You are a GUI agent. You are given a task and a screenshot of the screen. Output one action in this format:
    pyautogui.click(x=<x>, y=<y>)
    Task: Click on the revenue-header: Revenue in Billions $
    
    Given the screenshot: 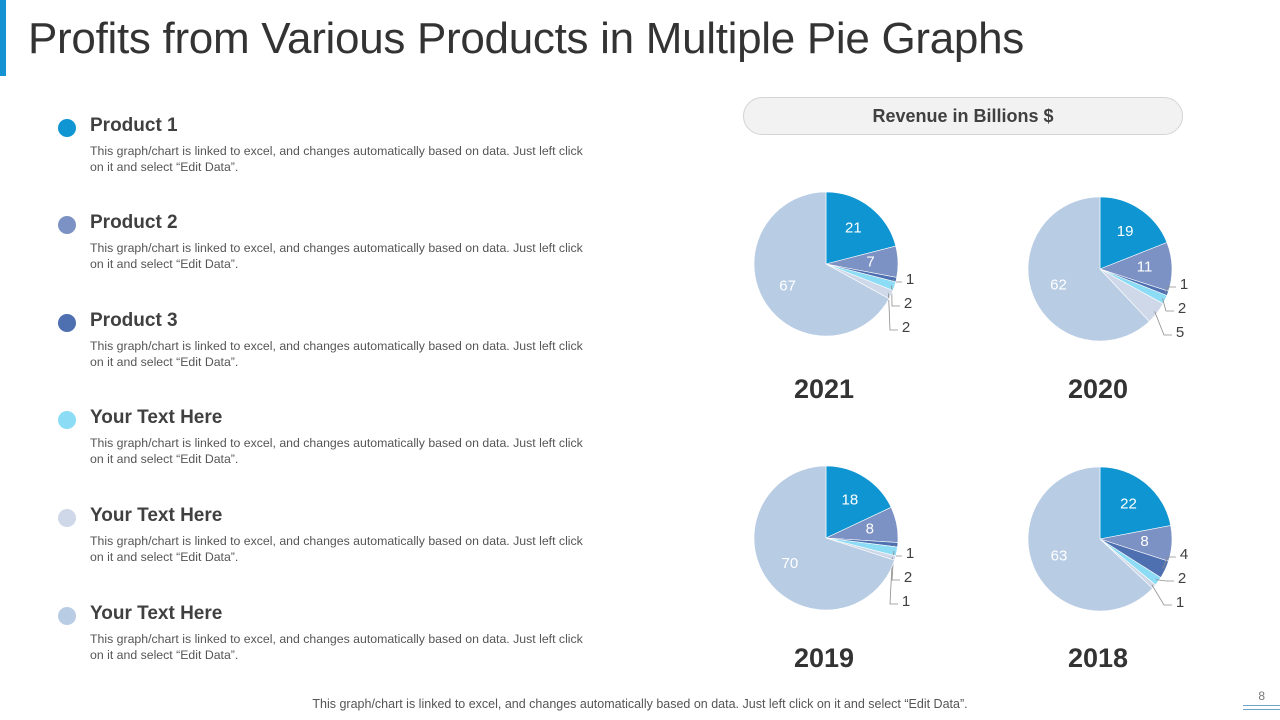 What is the action you would take?
    pyautogui.click(x=963, y=116)
    